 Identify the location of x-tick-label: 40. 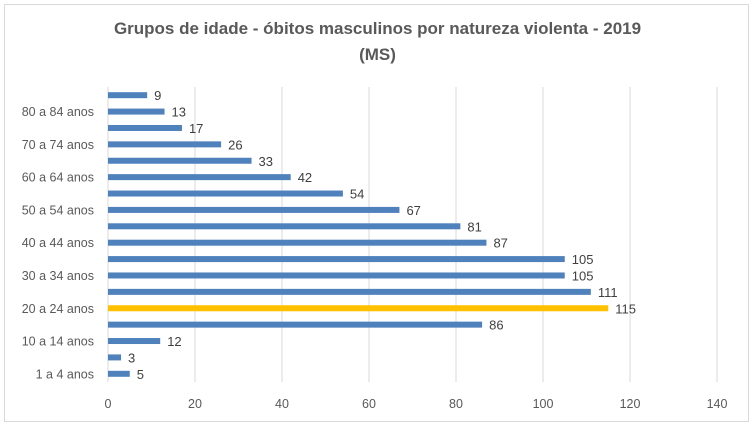
(282, 404).